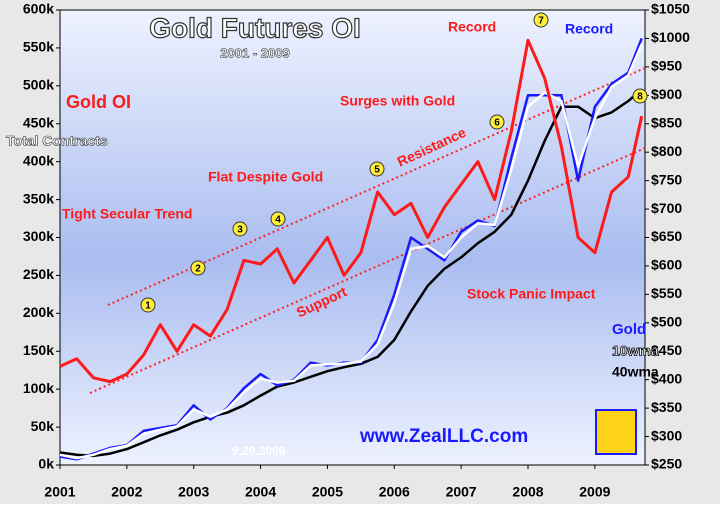  I want to click on marker-label: 4, so click(278, 220).